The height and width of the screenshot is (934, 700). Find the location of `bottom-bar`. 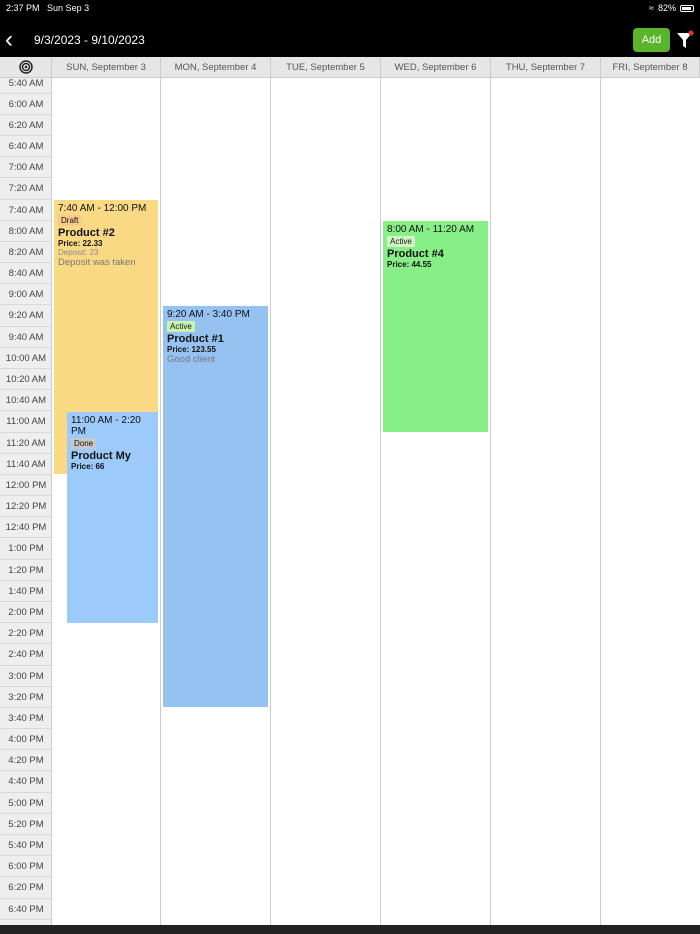

bottom-bar is located at coordinates (350, 929).